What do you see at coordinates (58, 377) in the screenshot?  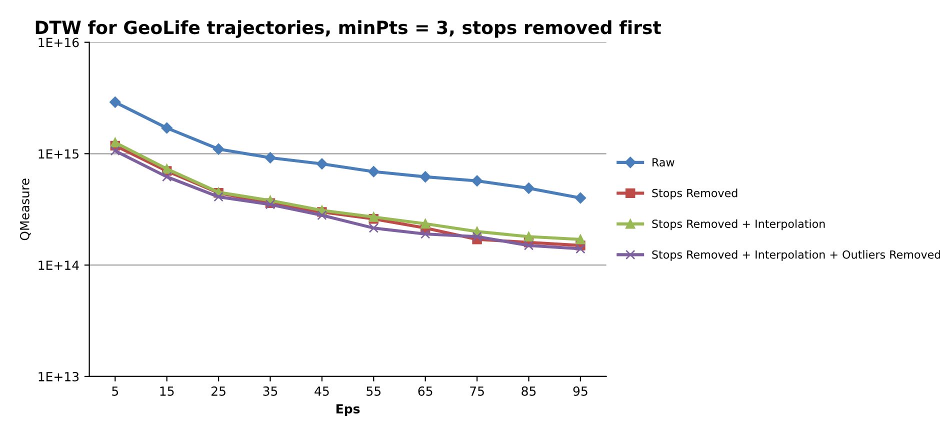 I see `y-tick-label: 1E+13` at bounding box center [58, 377].